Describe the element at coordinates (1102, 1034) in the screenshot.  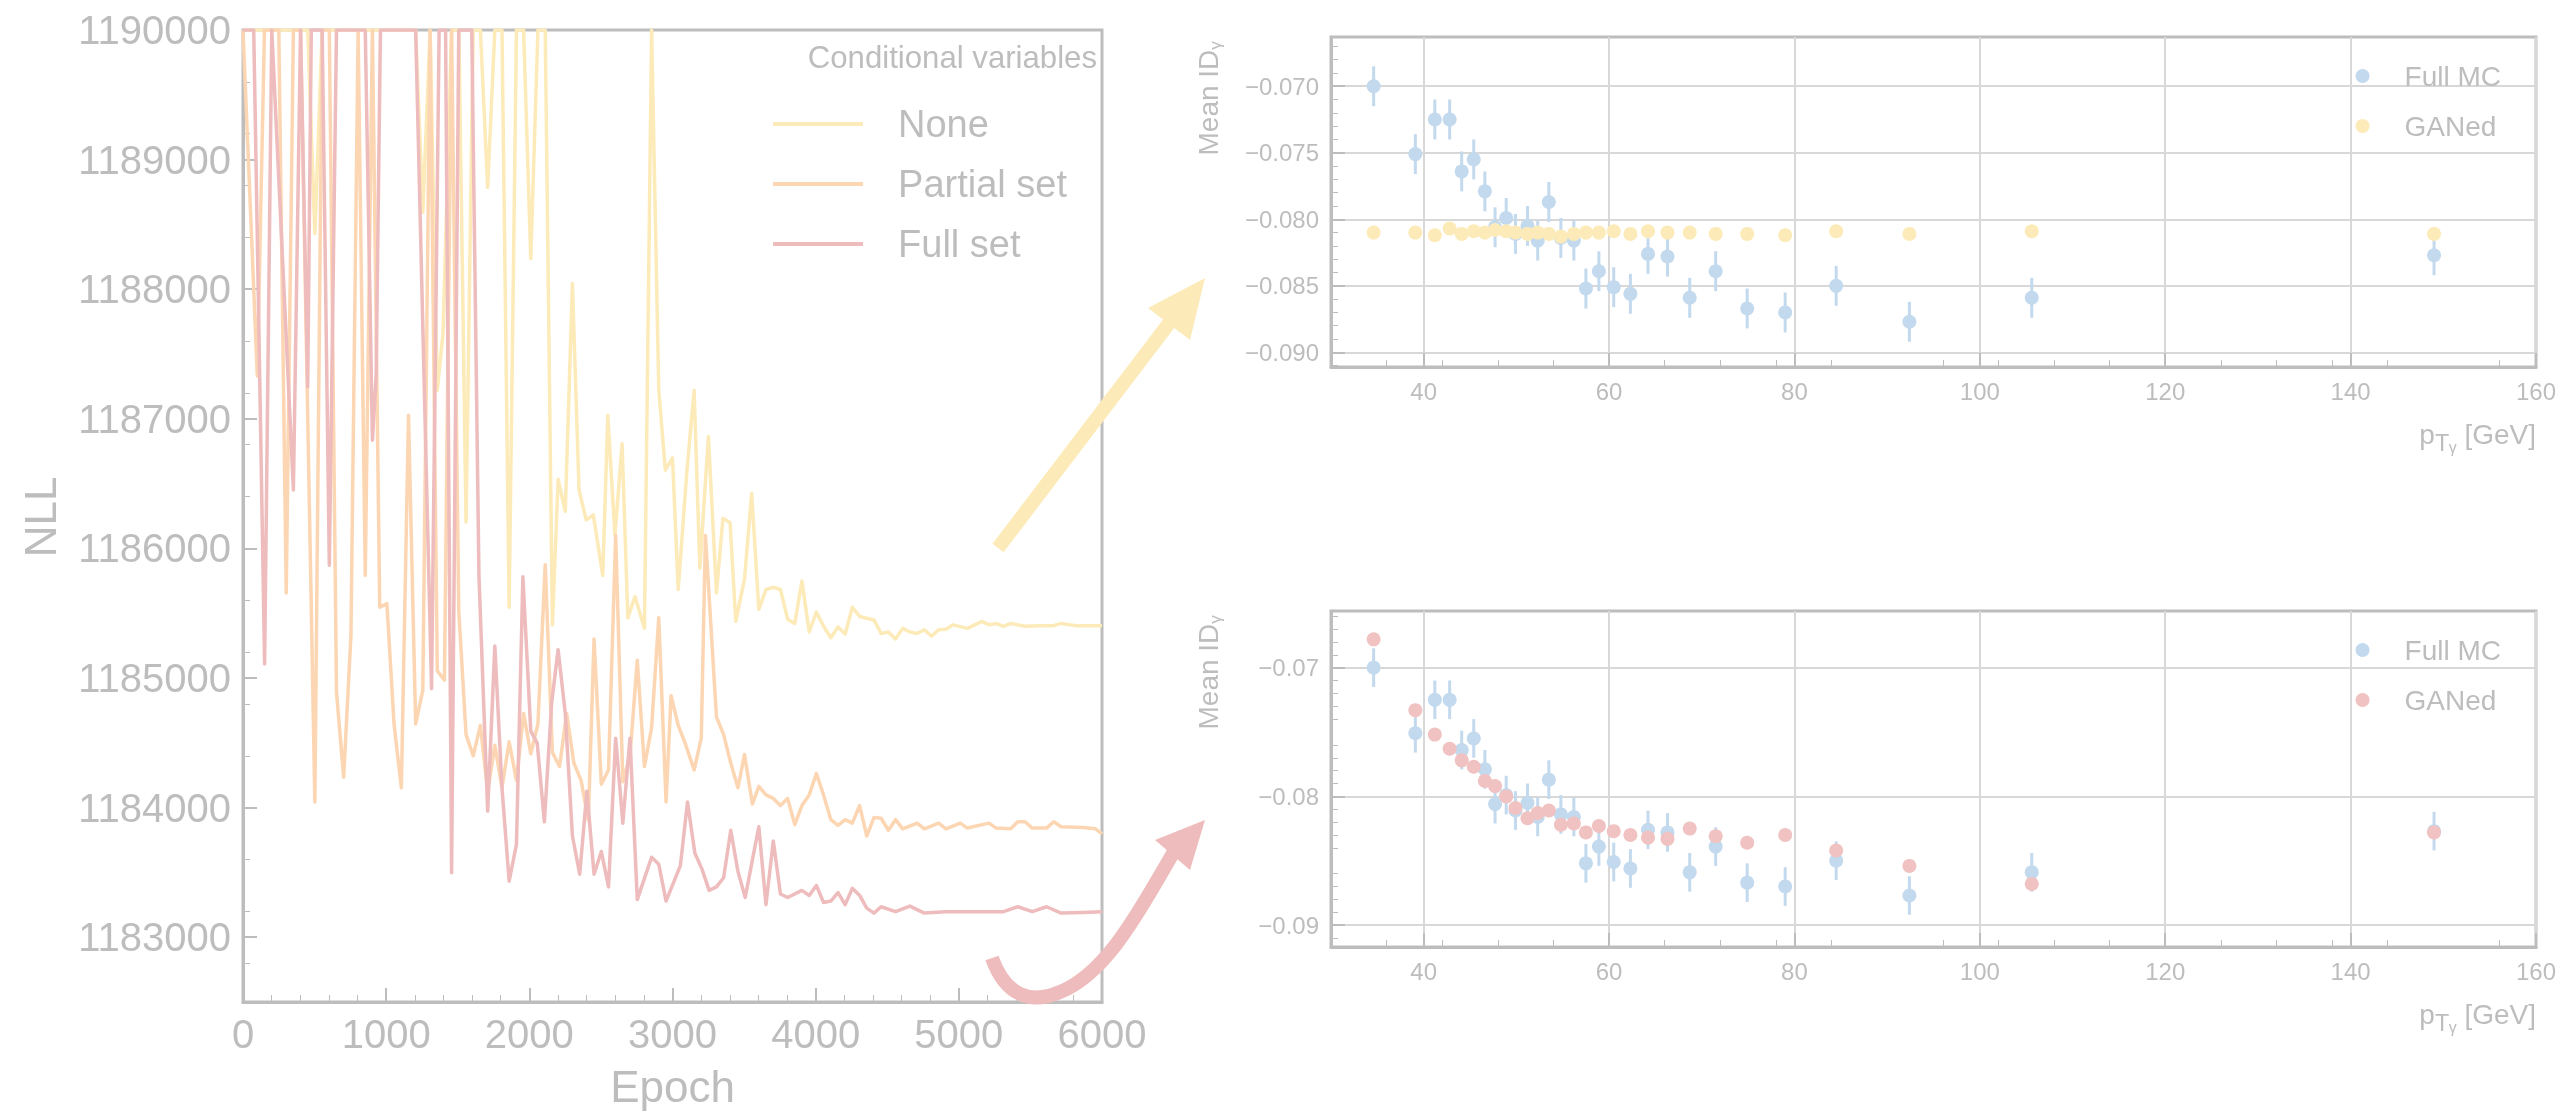
I see `x-tick-label: 6000` at that location.